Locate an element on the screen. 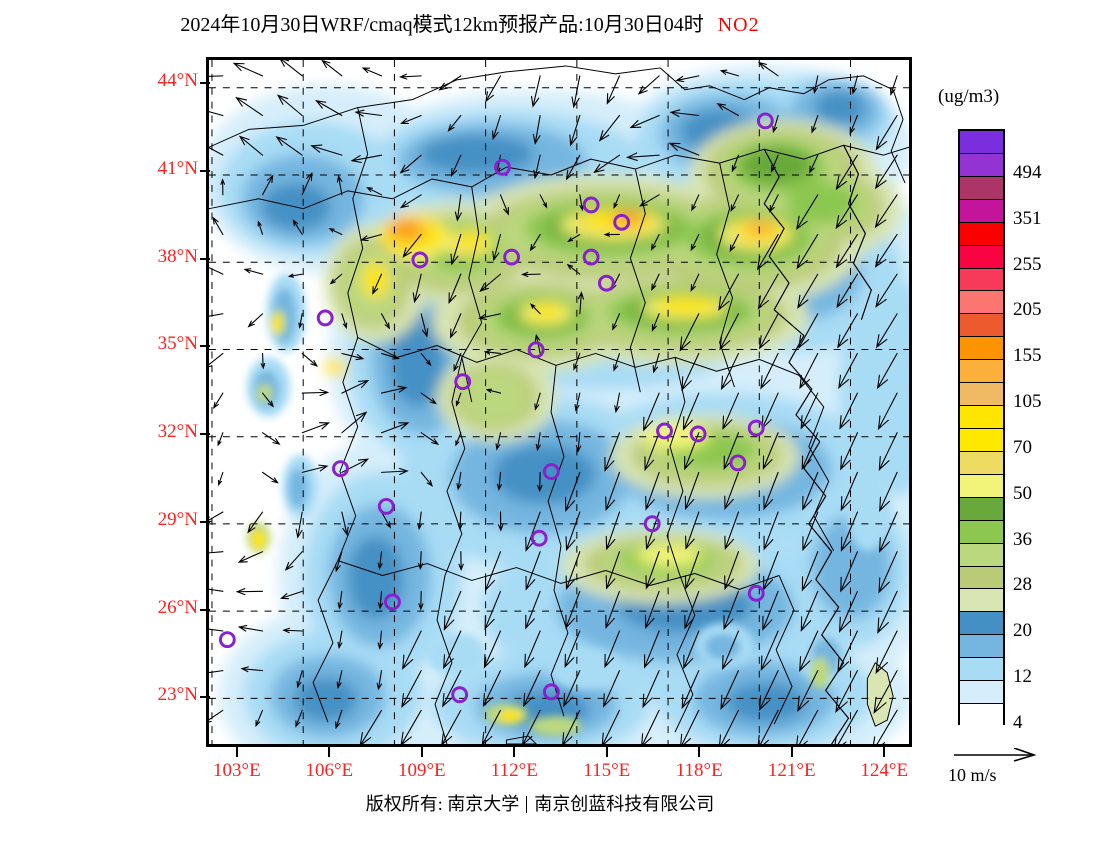 This screenshot has width=1100, height=850. colorbar-label-105: 105 is located at coordinates (1027, 402).